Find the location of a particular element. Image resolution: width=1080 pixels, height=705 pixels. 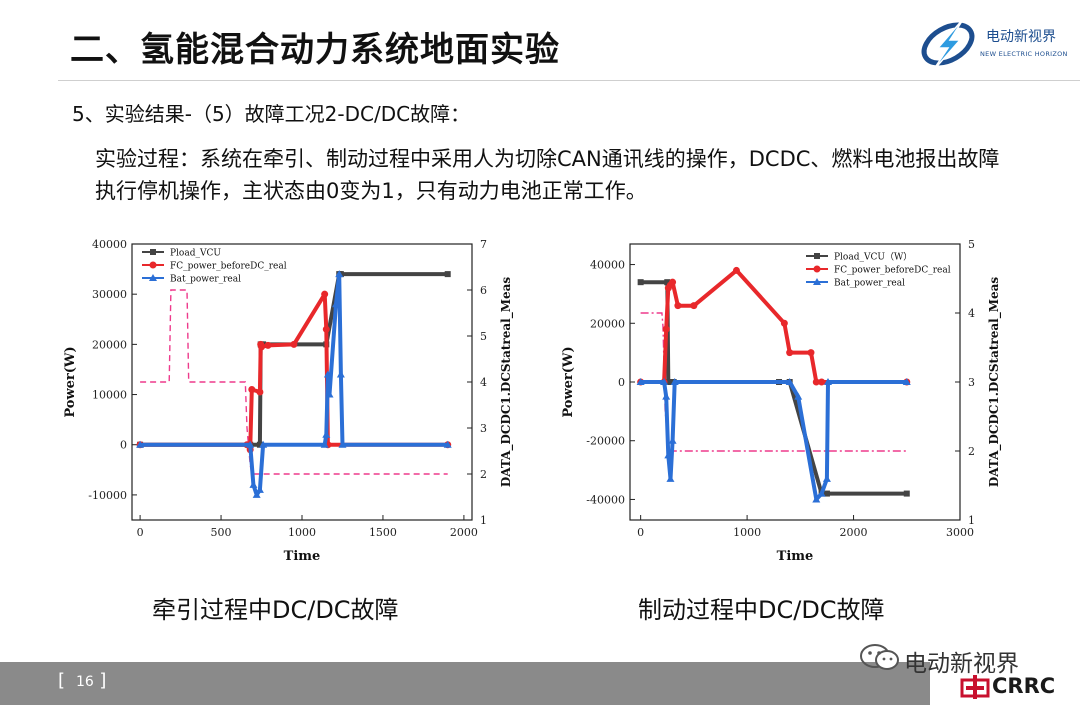

wechat-icon is located at coordinates (879, 657).